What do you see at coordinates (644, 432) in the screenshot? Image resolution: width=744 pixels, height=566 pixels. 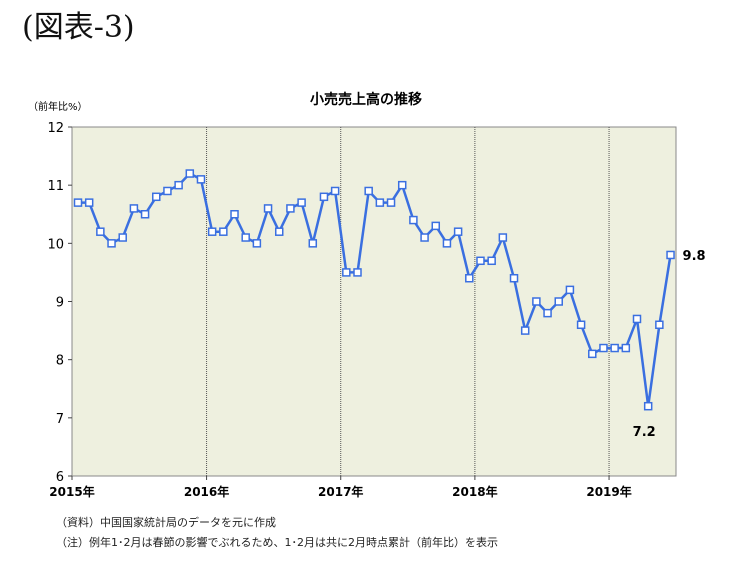 I see `data-label: 7.2` at bounding box center [644, 432].